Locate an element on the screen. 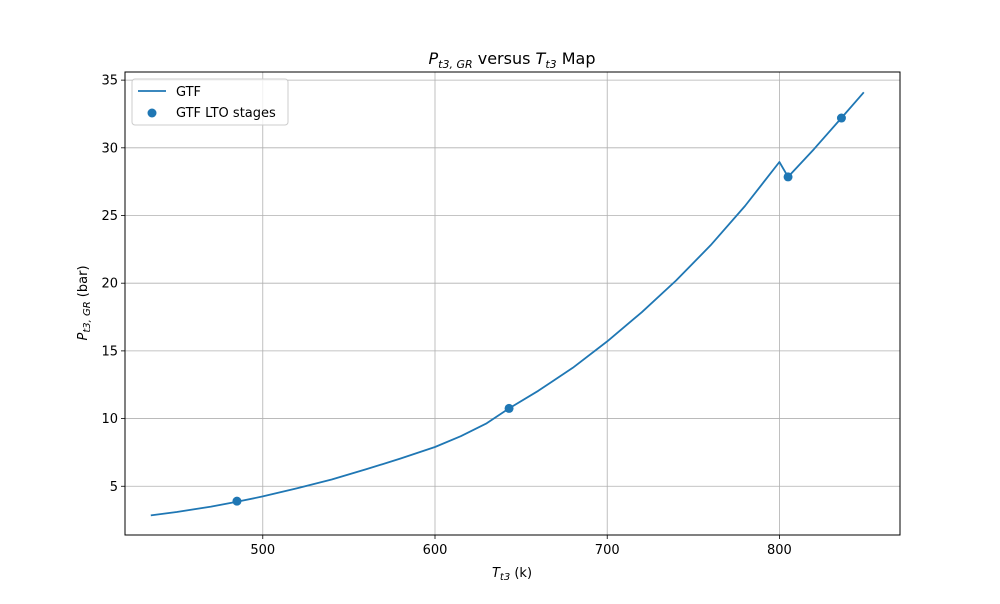 The height and width of the screenshot is (604, 1000). legend-box is located at coordinates (210, 102).